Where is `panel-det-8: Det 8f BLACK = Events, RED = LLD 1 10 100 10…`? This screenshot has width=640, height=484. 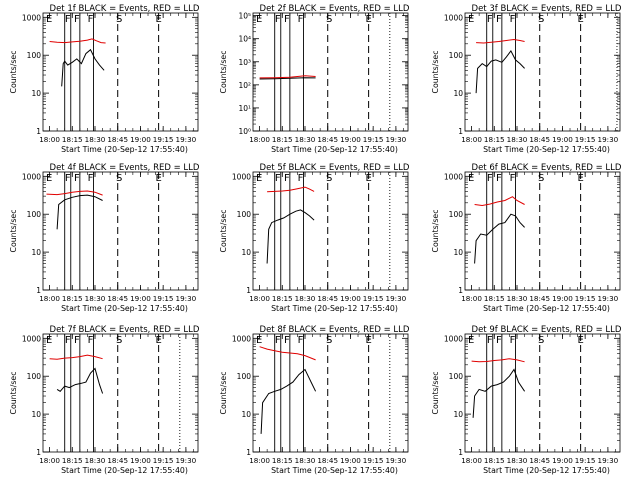 panel-det-8: Det 8f BLACK = Events, RED = LLD 1 10 100 10… is located at coordinates (314, 400).